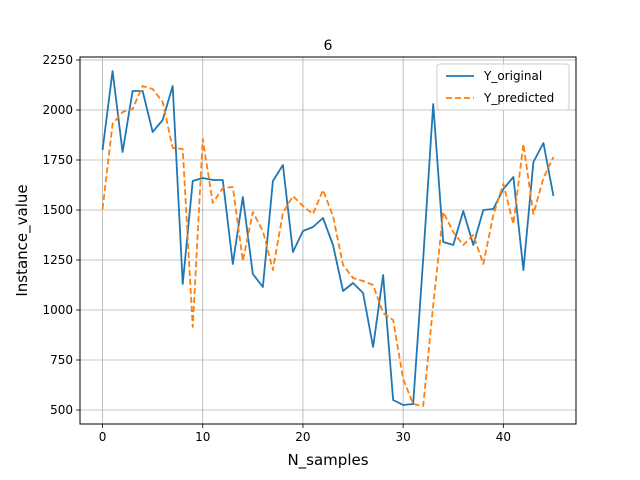 Image resolution: width=640 pixels, height=480 pixels. What do you see at coordinates (61, 410) in the screenshot?
I see `y-tick-label: 500` at bounding box center [61, 410].